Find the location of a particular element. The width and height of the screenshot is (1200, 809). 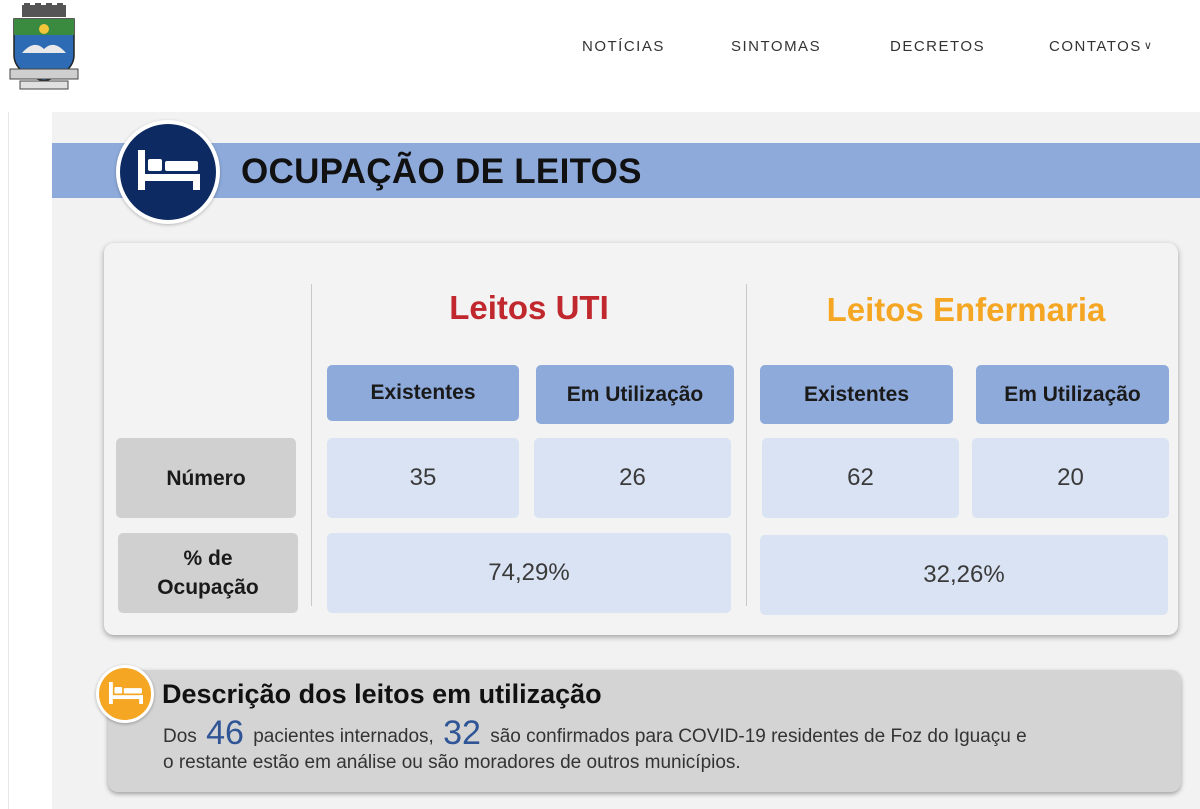

icu-existing-value: 35 is located at coordinates (423, 478).